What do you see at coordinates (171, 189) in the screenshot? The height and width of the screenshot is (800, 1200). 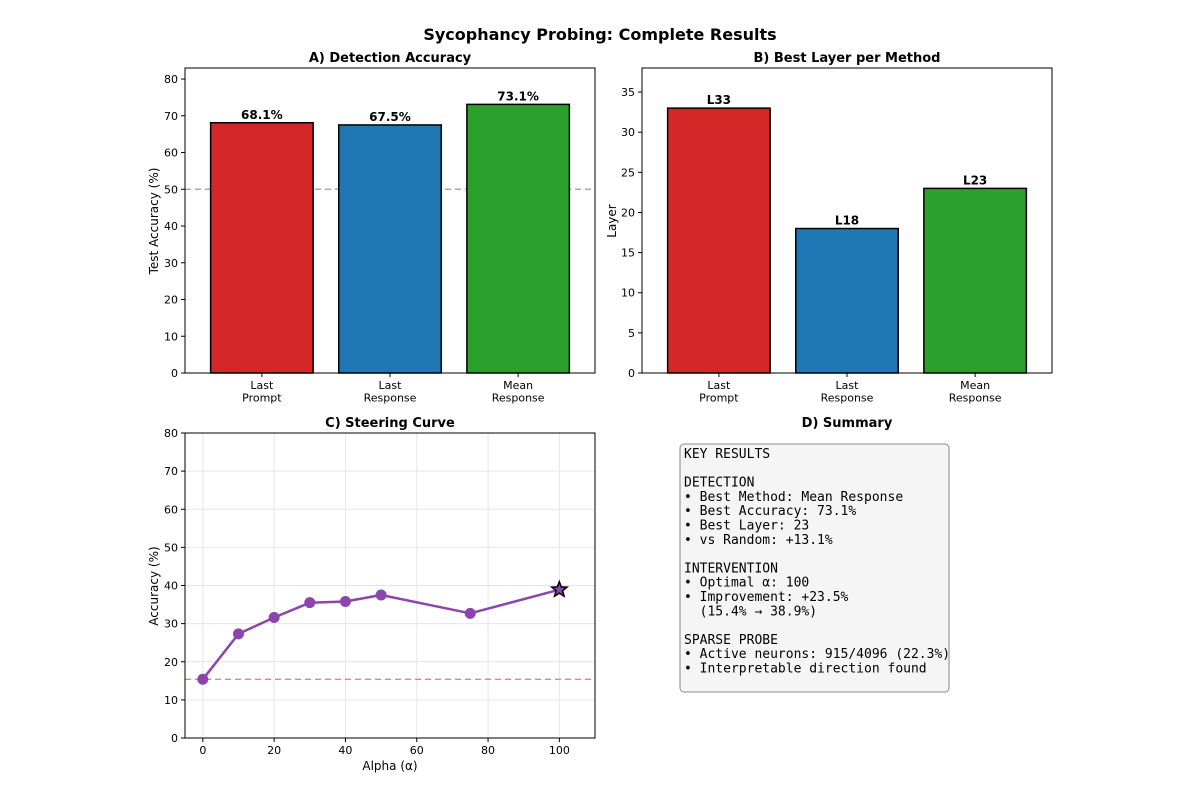 I see `panel-a-ytick-label: 50` at bounding box center [171, 189].